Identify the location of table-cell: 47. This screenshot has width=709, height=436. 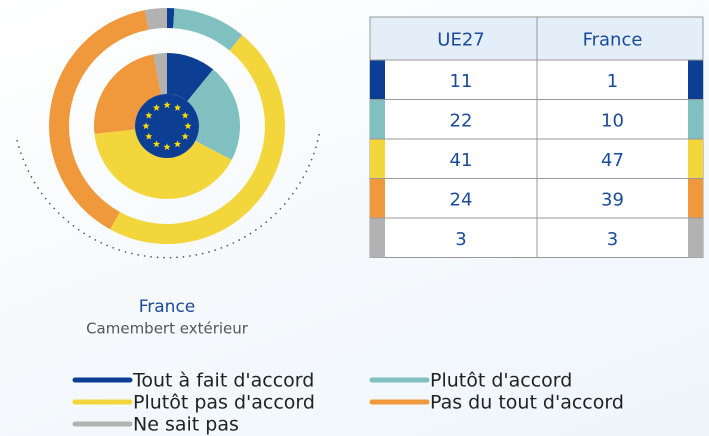
(612, 160).